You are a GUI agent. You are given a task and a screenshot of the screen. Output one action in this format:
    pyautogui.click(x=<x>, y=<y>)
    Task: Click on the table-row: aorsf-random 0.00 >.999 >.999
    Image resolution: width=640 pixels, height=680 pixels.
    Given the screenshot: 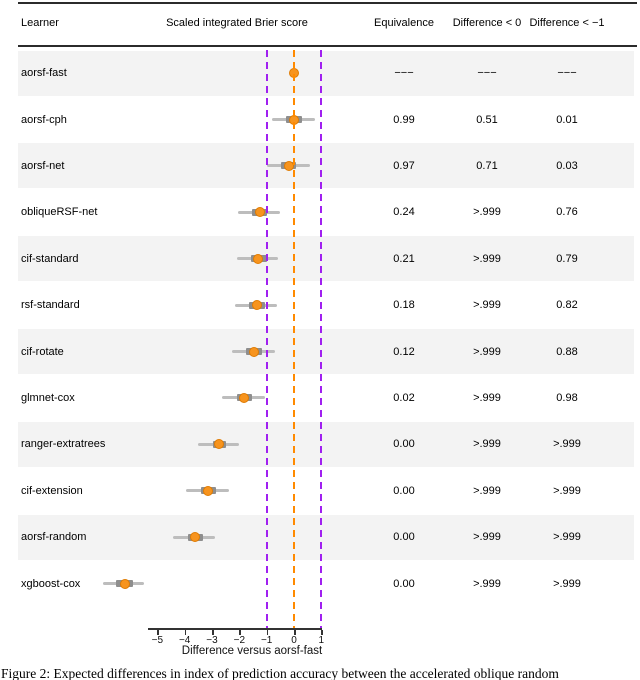 What is the action you would take?
    pyautogui.click(x=320, y=537)
    